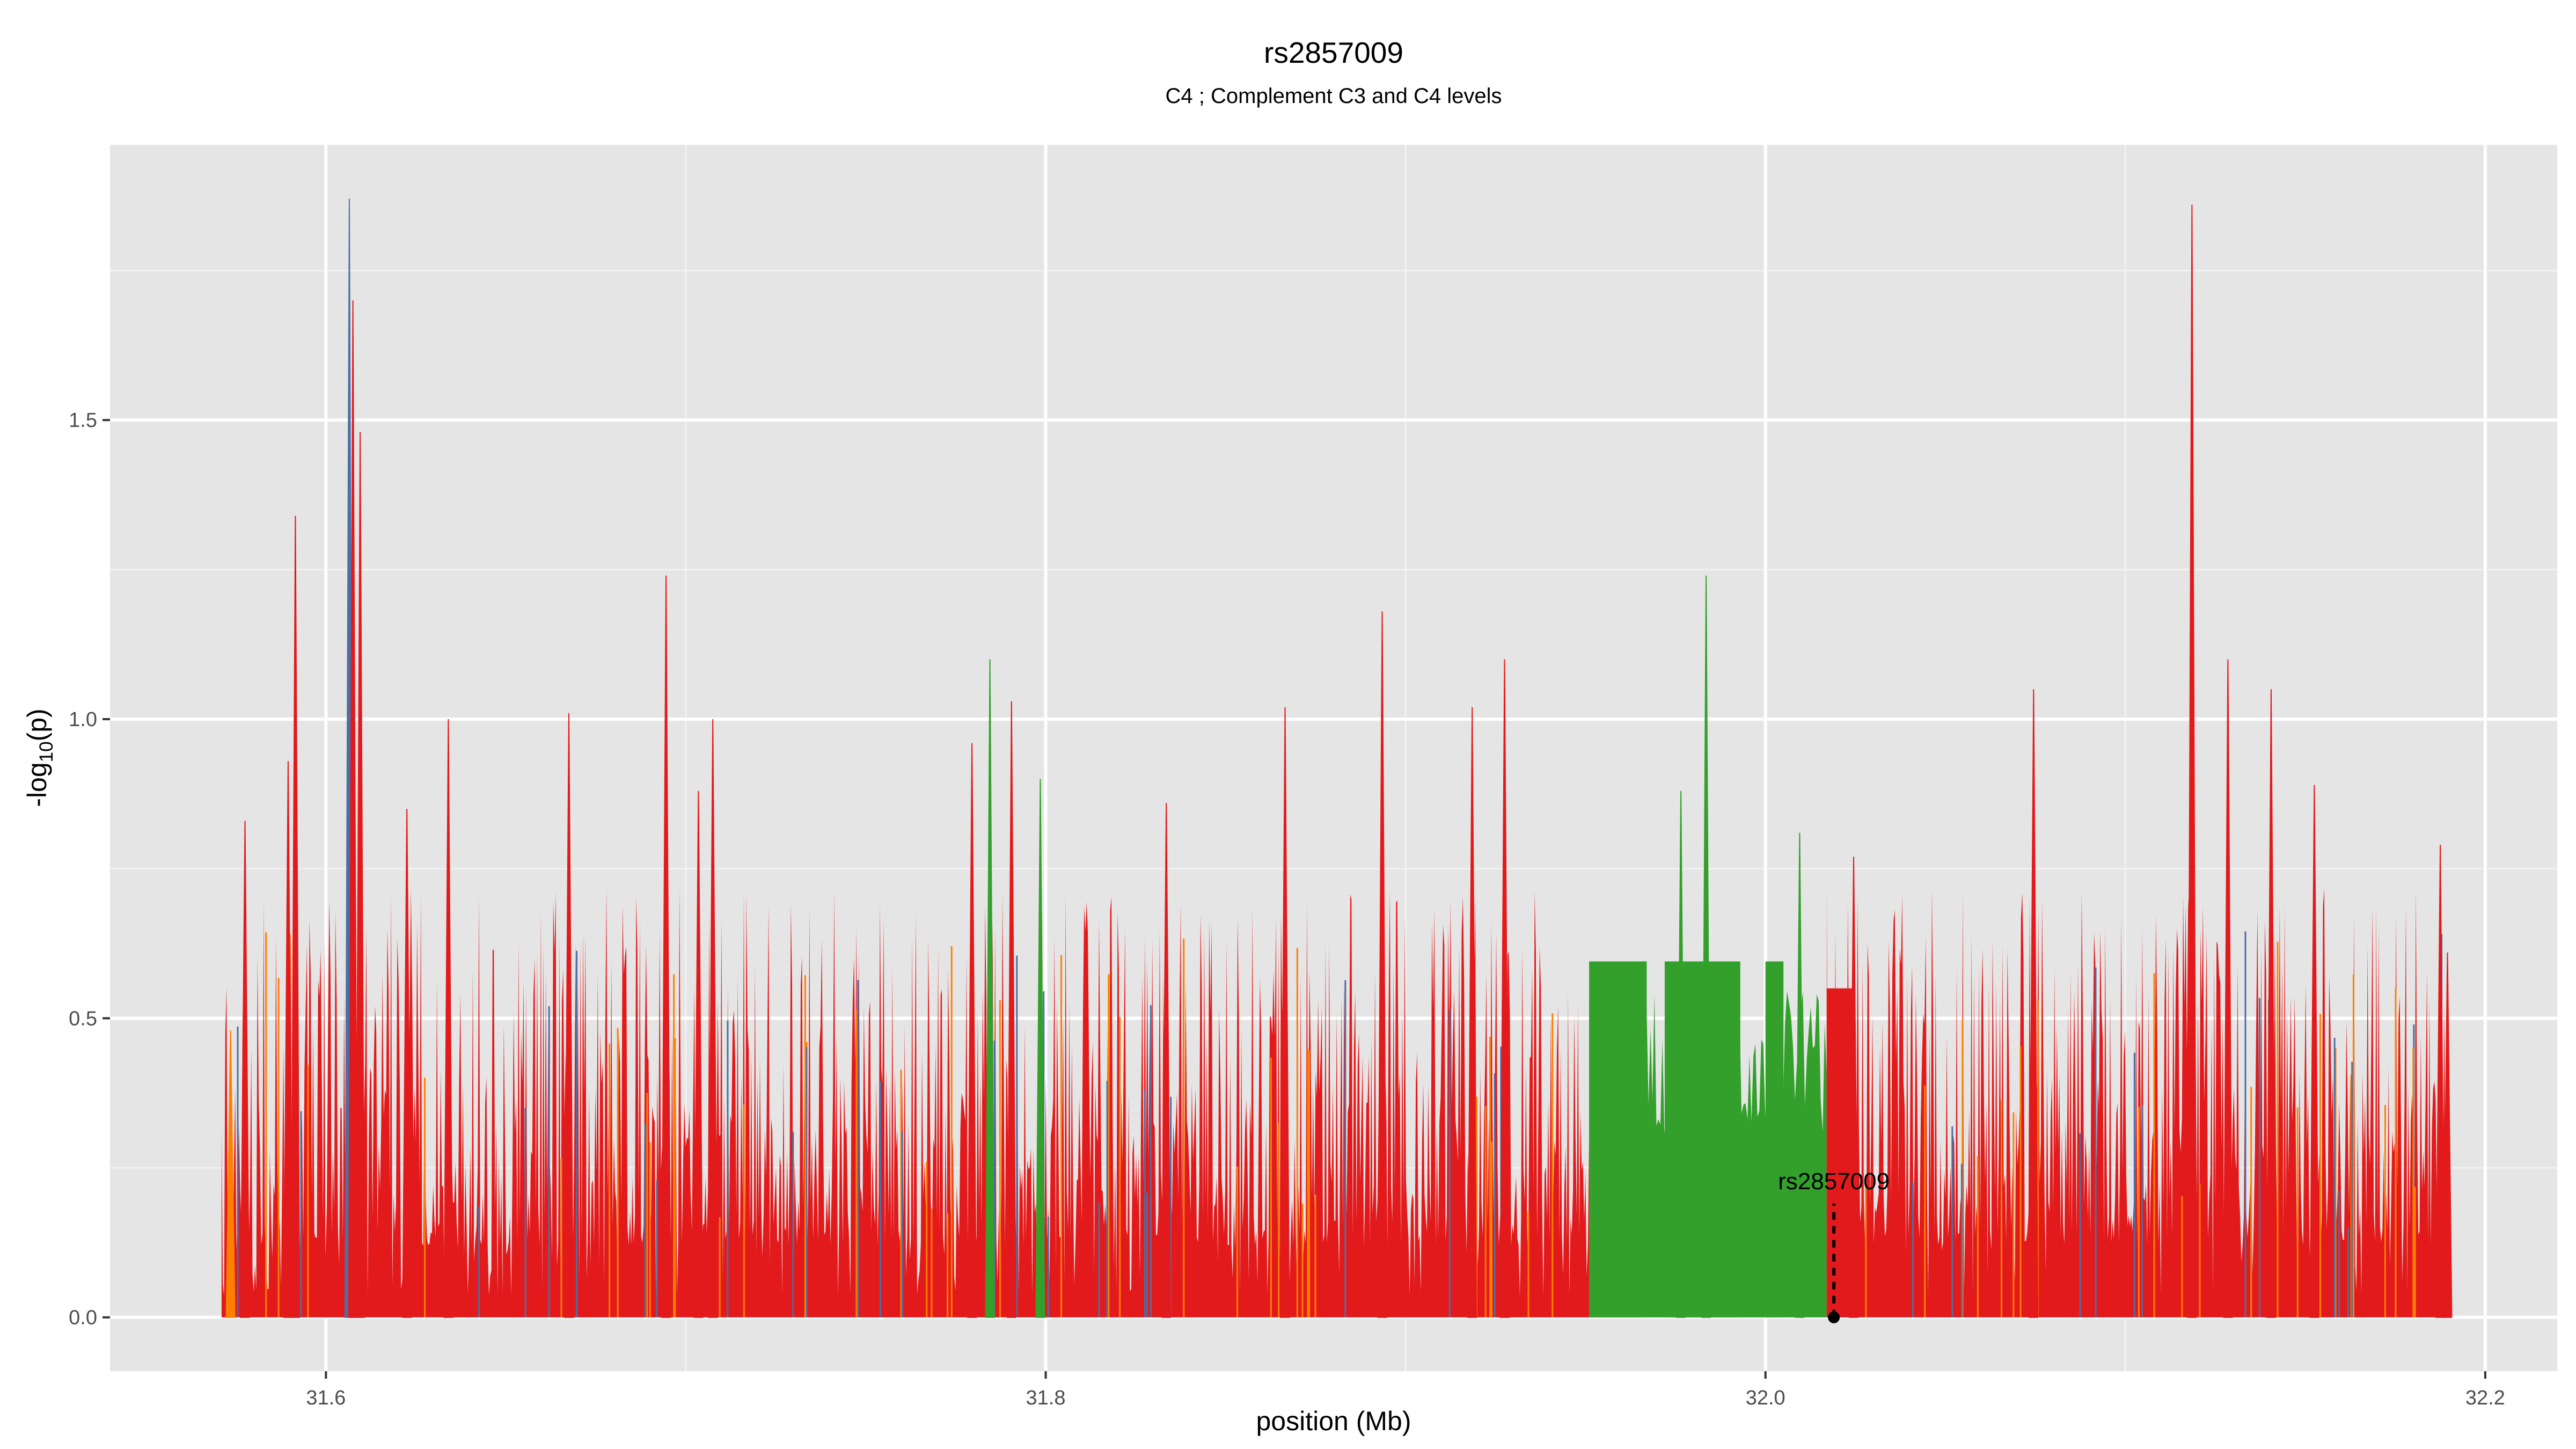 The image size is (2576, 1449). What do you see at coordinates (83, 719) in the screenshot?
I see `y-tick-label: 1.0` at bounding box center [83, 719].